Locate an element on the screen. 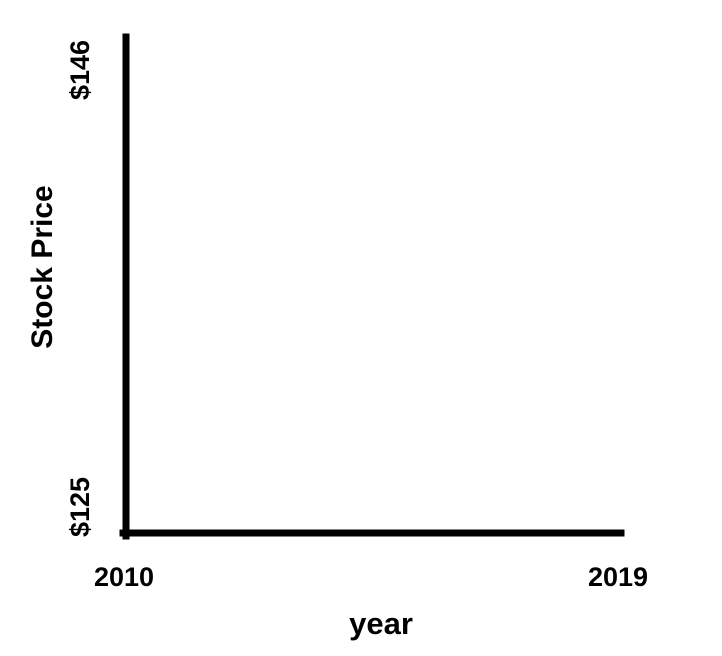  x-axis-title: year is located at coordinates (381, 623).